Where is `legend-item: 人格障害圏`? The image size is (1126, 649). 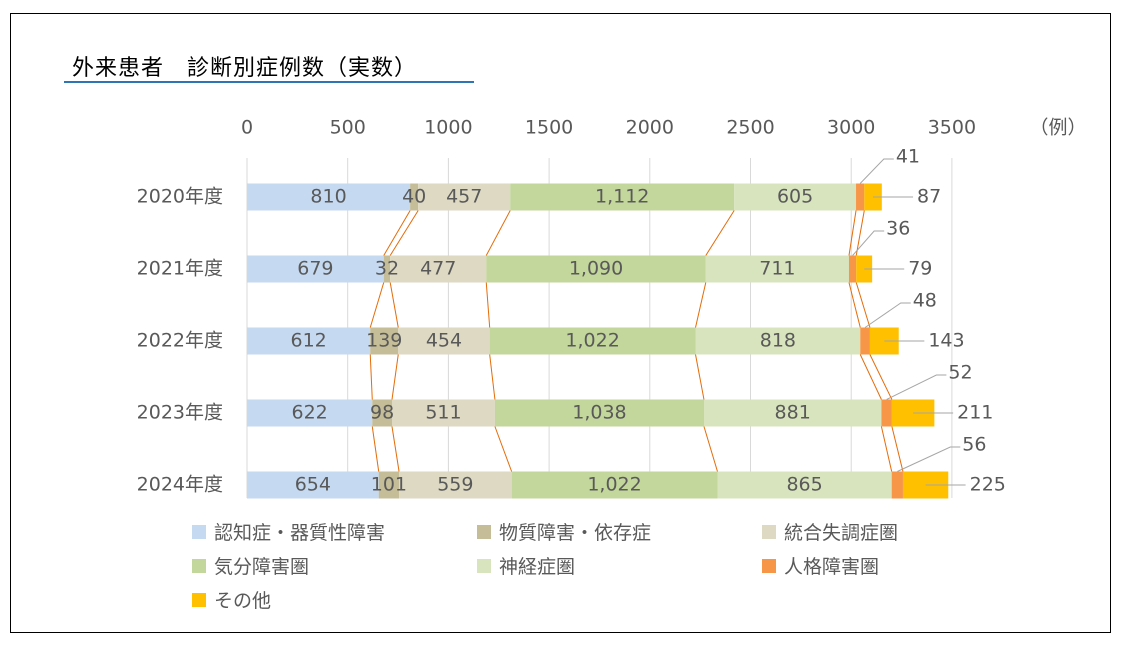 legend-item: 人格障害圏 is located at coordinates (820, 565).